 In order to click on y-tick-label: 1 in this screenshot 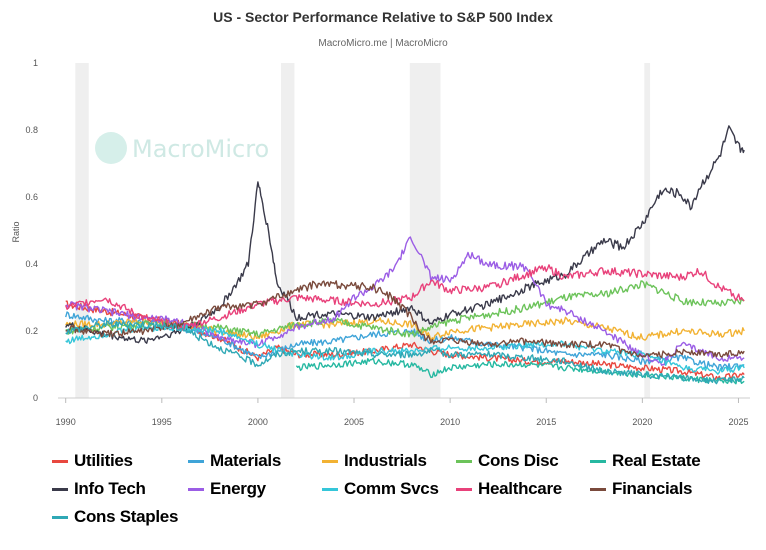, I will do `click(35, 63)`.